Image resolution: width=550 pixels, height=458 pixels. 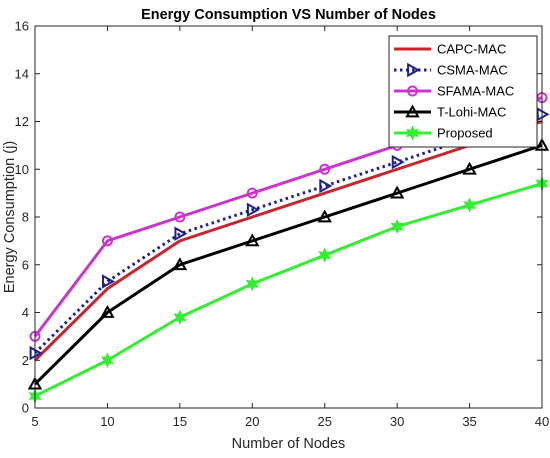 I want to click on y-tick-label: 12, so click(x=22, y=121).